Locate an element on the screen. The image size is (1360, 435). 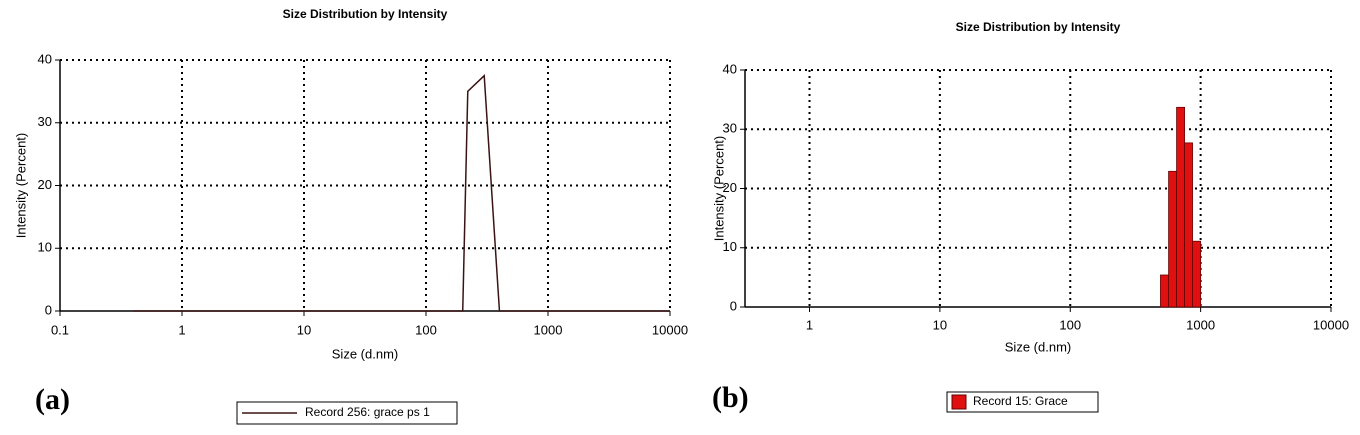
legend-label: Record 15: Grace is located at coordinates (1020, 401).